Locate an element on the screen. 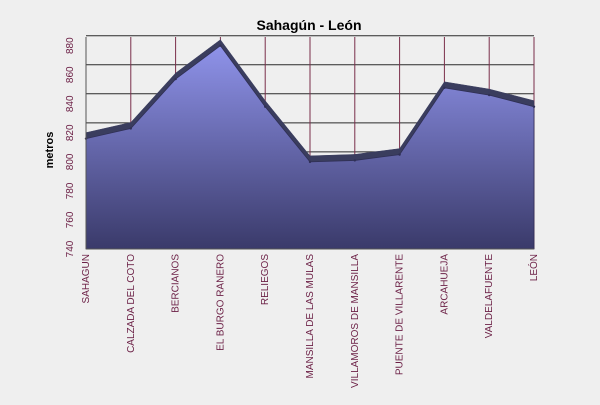 The image size is (600, 405). x-tick-label: VILLAMOROS DE MANSILLA is located at coordinates (355, 321).